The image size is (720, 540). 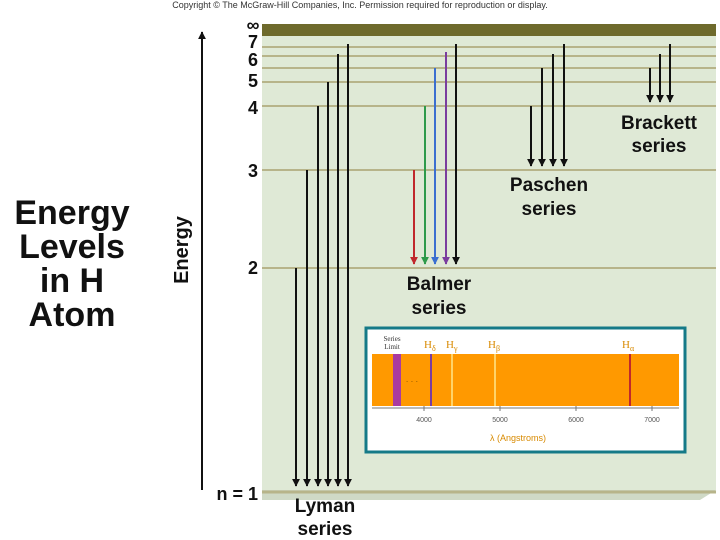 I want to click on series-limit-band, so click(x=397, y=380).